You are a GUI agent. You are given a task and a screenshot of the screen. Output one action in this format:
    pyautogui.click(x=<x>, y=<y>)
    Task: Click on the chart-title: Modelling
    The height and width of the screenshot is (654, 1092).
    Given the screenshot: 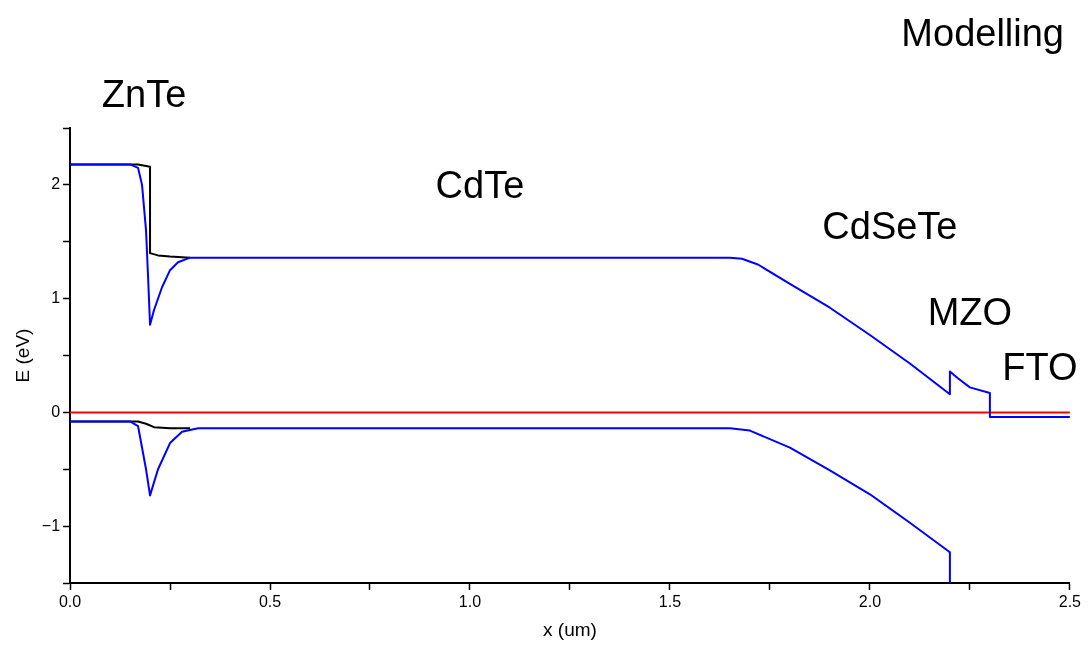 What is the action you would take?
    pyautogui.click(x=982, y=33)
    